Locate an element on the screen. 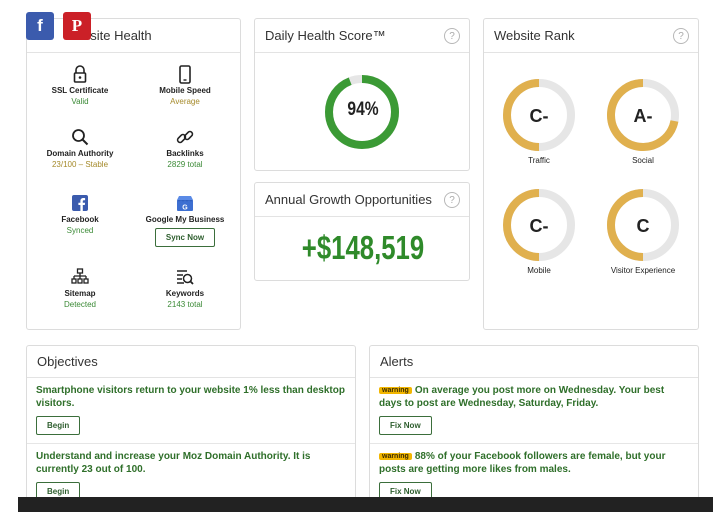  health-score-arc is located at coordinates (362, 112).